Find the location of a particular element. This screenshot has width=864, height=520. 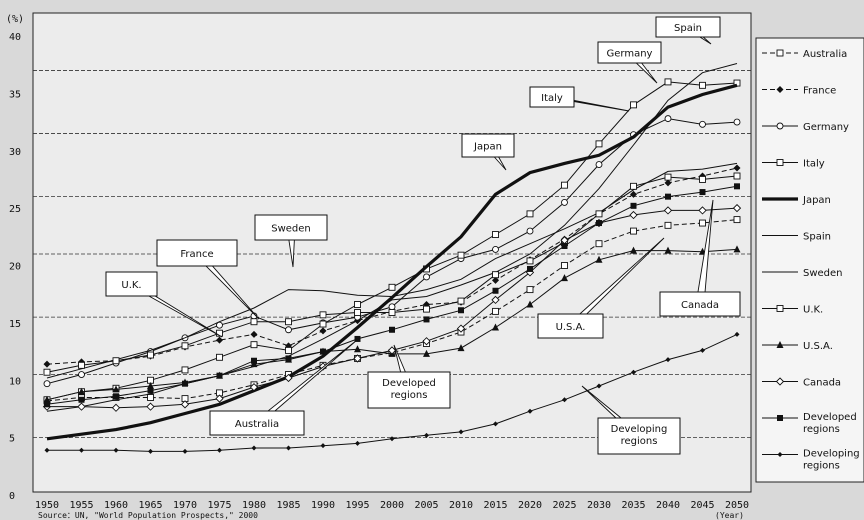

callout-label: Australia is located at coordinates (257, 424).